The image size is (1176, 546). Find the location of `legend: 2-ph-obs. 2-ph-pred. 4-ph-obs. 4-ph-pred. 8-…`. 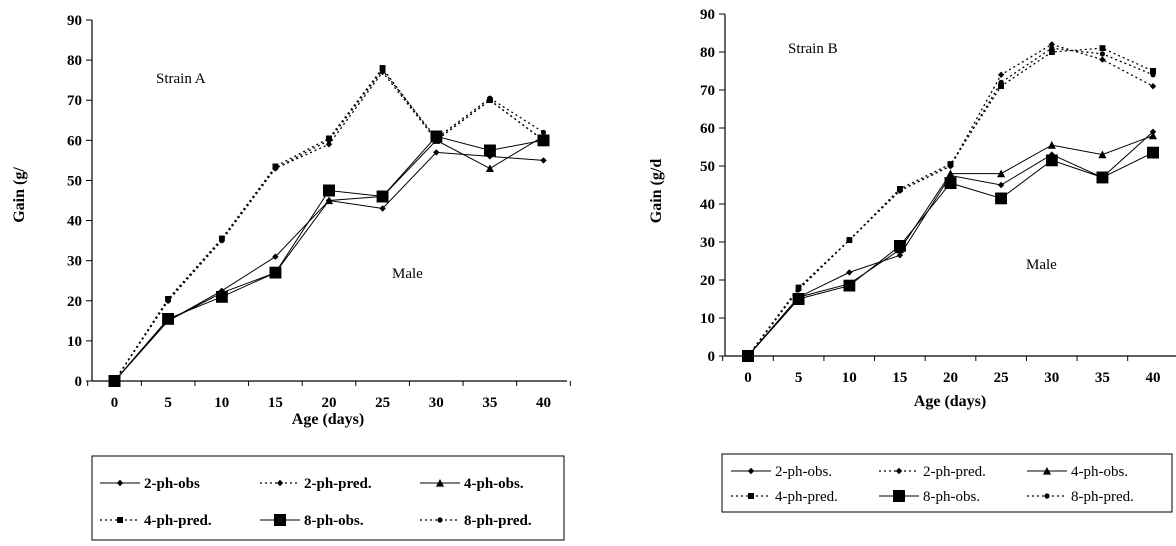

legend: 2-ph-obs. 2-ph-pred. 4-ph-obs. 4-ph-pred. 8-… is located at coordinates (947, 483).